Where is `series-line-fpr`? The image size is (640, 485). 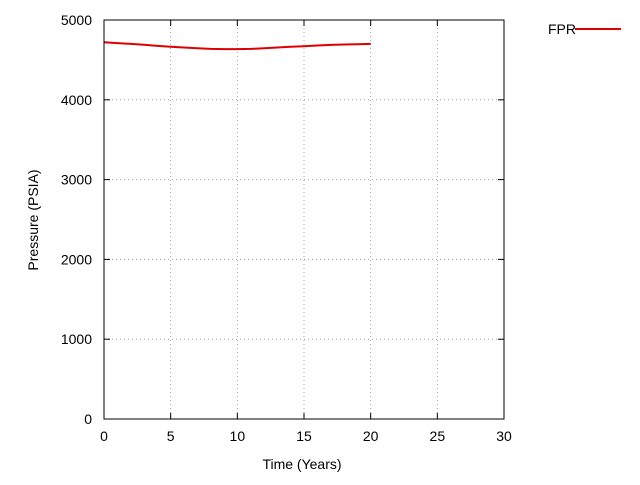
series-line-fpr is located at coordinates (237, 46).